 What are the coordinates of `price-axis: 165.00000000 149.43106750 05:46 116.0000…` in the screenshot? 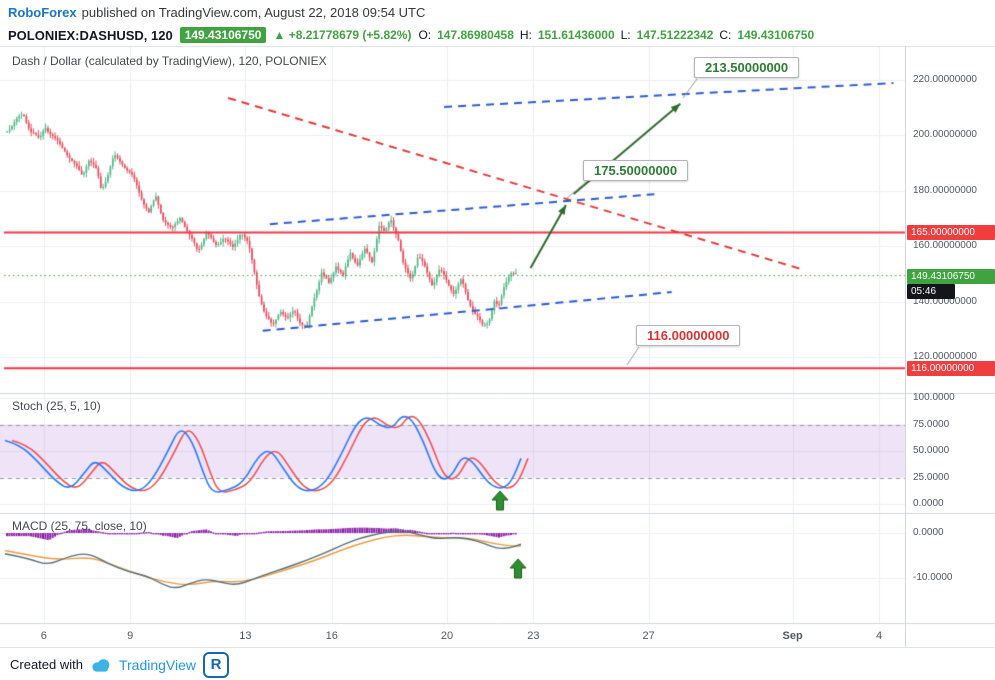 It's located at (950, 347).